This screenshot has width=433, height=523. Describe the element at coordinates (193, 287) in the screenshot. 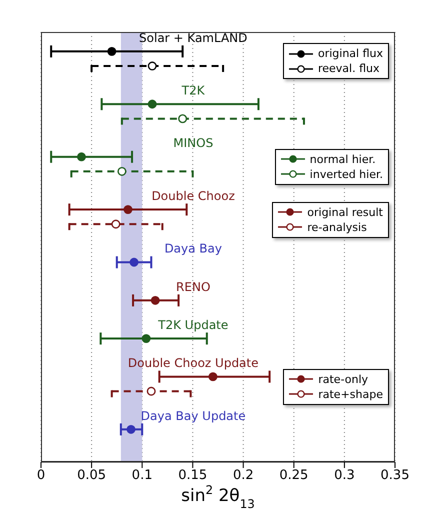

I see `y-tick-label: RENO` at that location.